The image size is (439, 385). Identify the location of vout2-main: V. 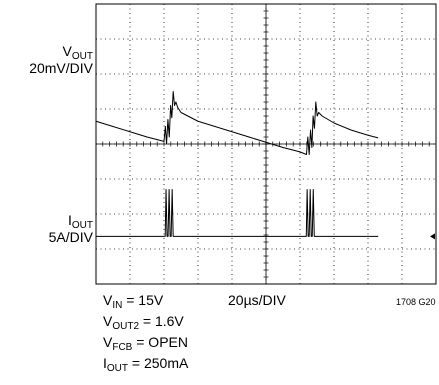
(108, 321).